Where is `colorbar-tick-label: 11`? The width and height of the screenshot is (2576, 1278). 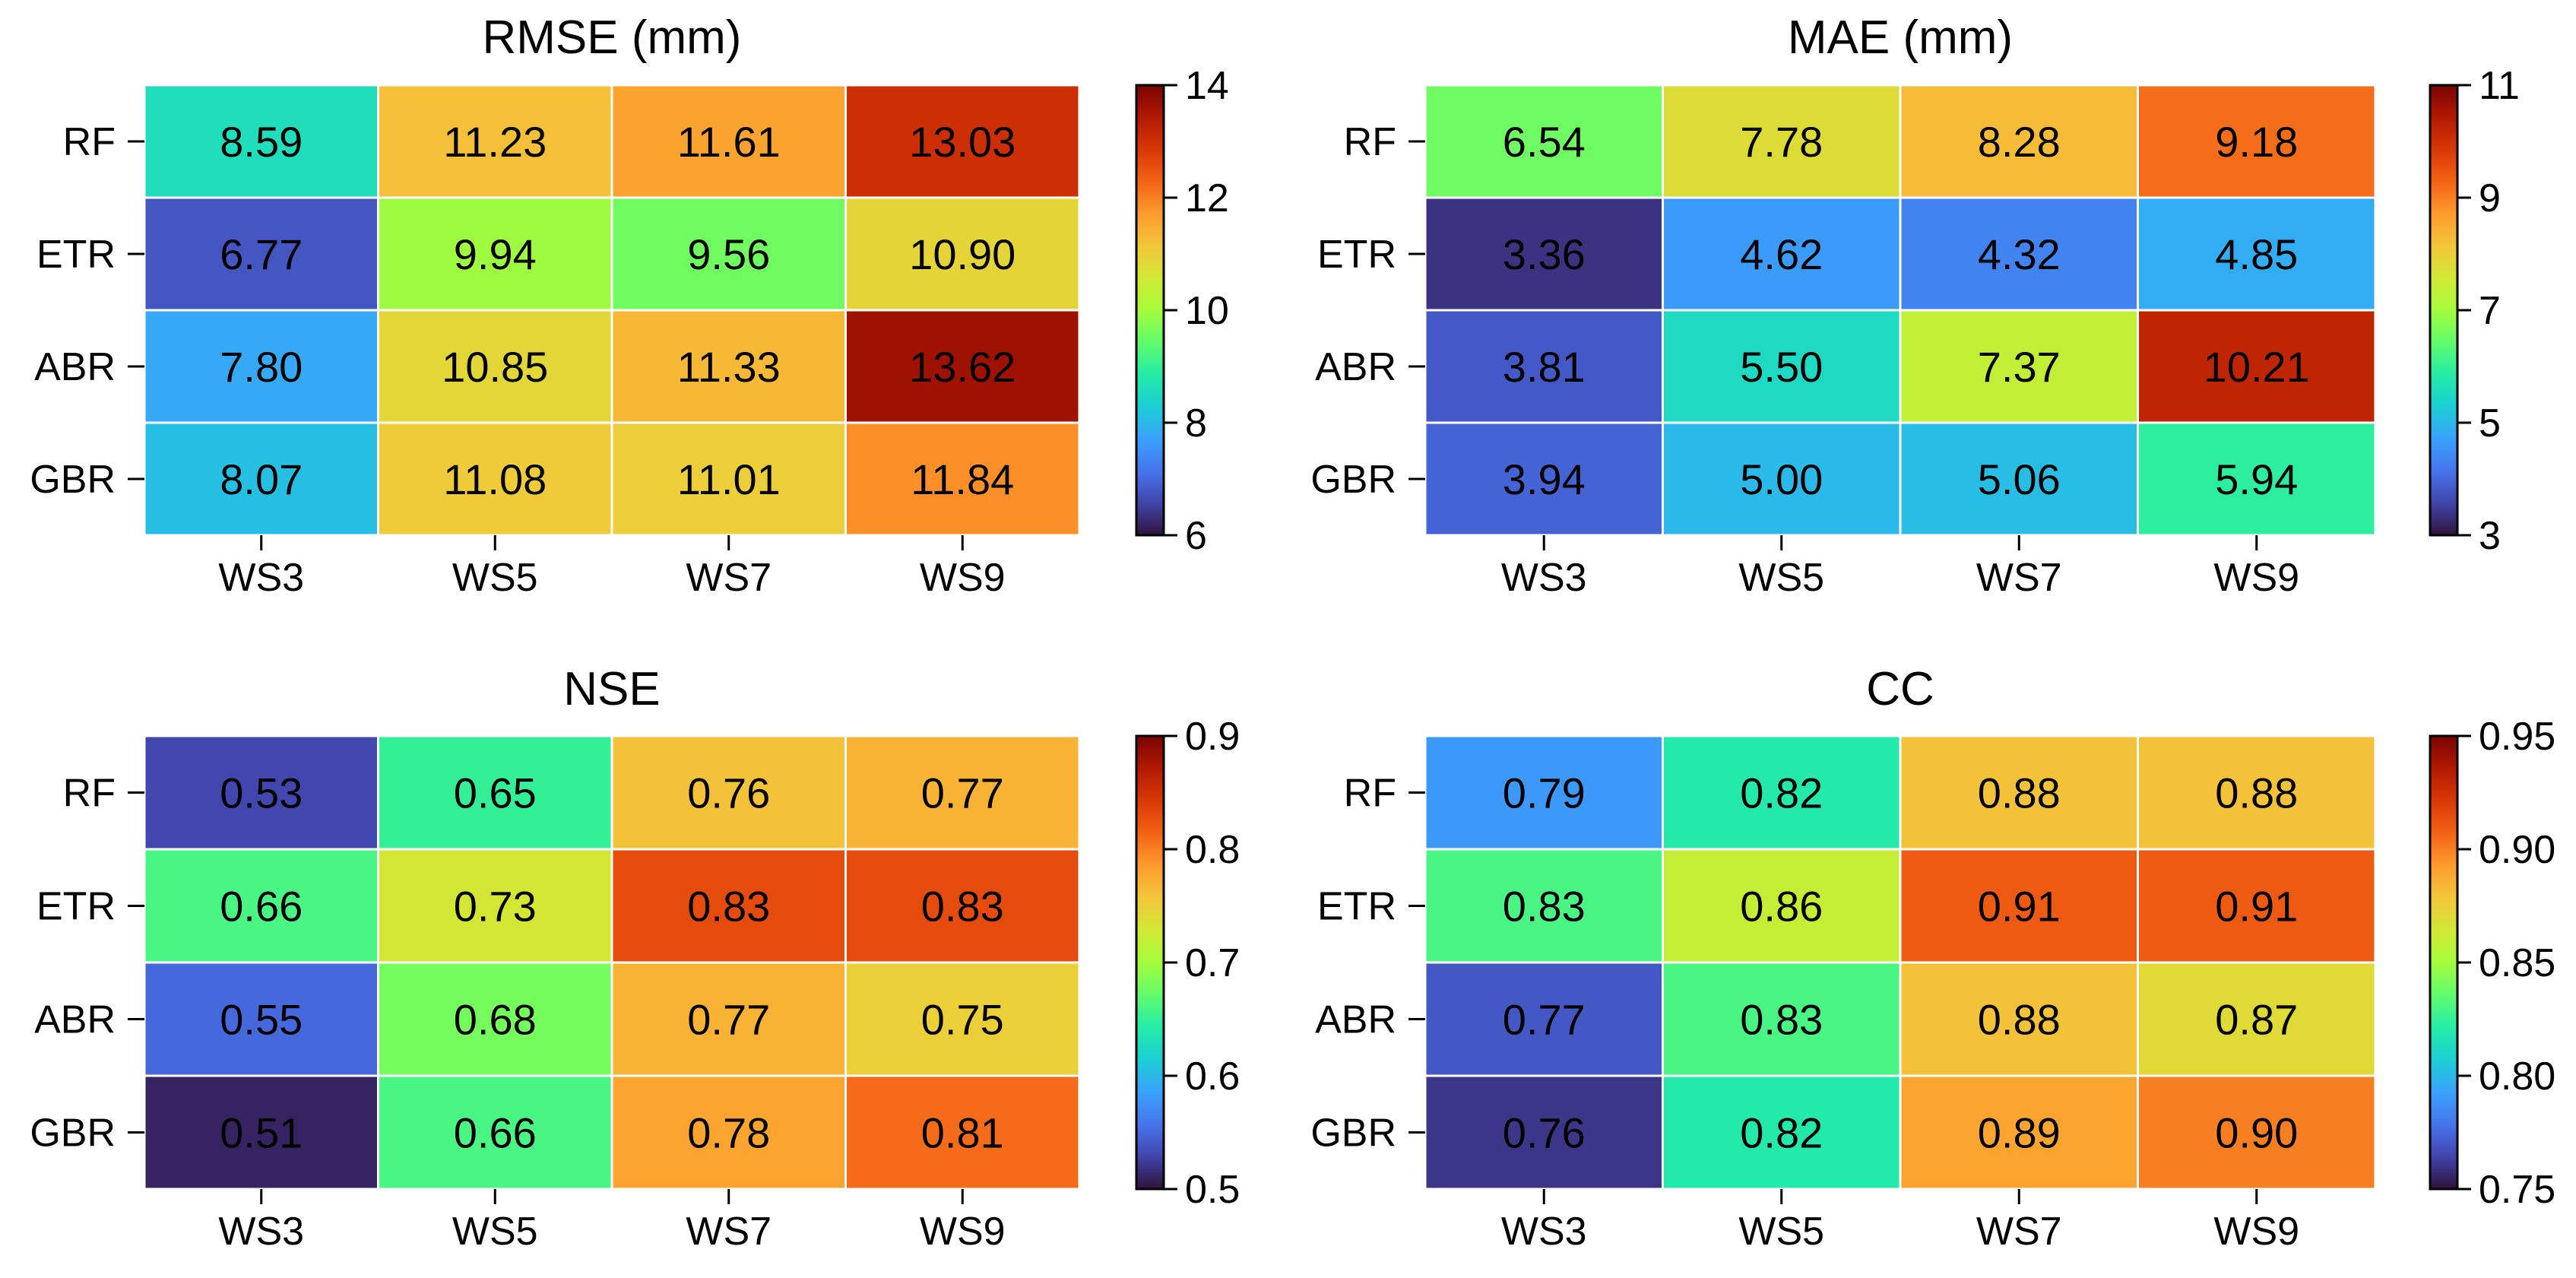
colorbar-tick-label: 11 is located at coordinates (2499, 86).